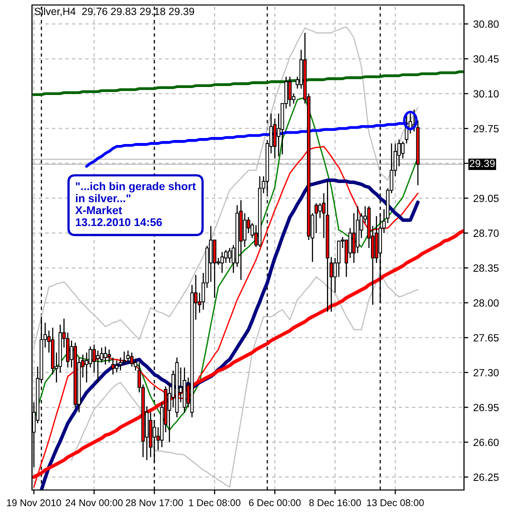 This screenshot has width=506, height=514. What do you see at coordinates (214, 502) in the screenshot?
I see `x-tick-label: 1 Dec 08:00` at bounding box center [214, 502].